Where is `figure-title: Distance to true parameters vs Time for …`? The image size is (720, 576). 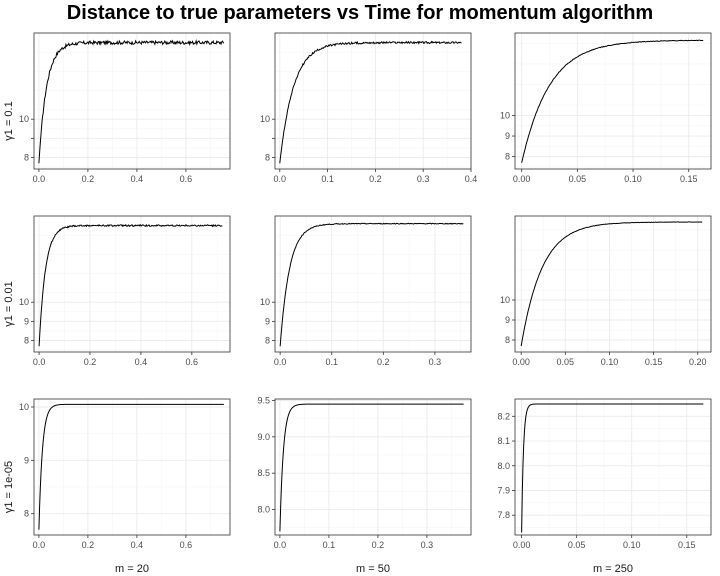
figure-title: Distance to true parameters vs Time for … is located at coordinates (360, 13).